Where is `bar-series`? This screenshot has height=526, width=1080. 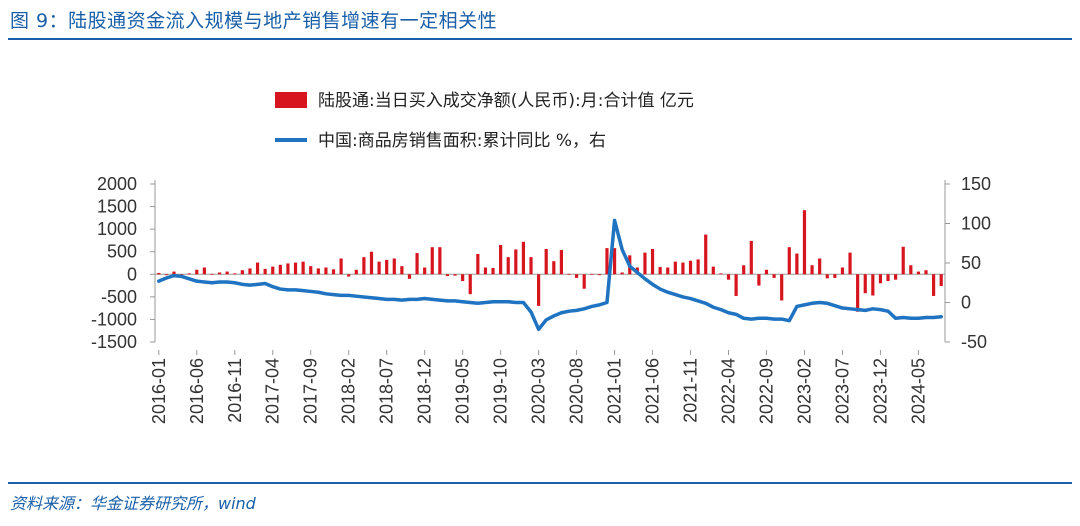
bar-series is located at coordinates (550, 261).